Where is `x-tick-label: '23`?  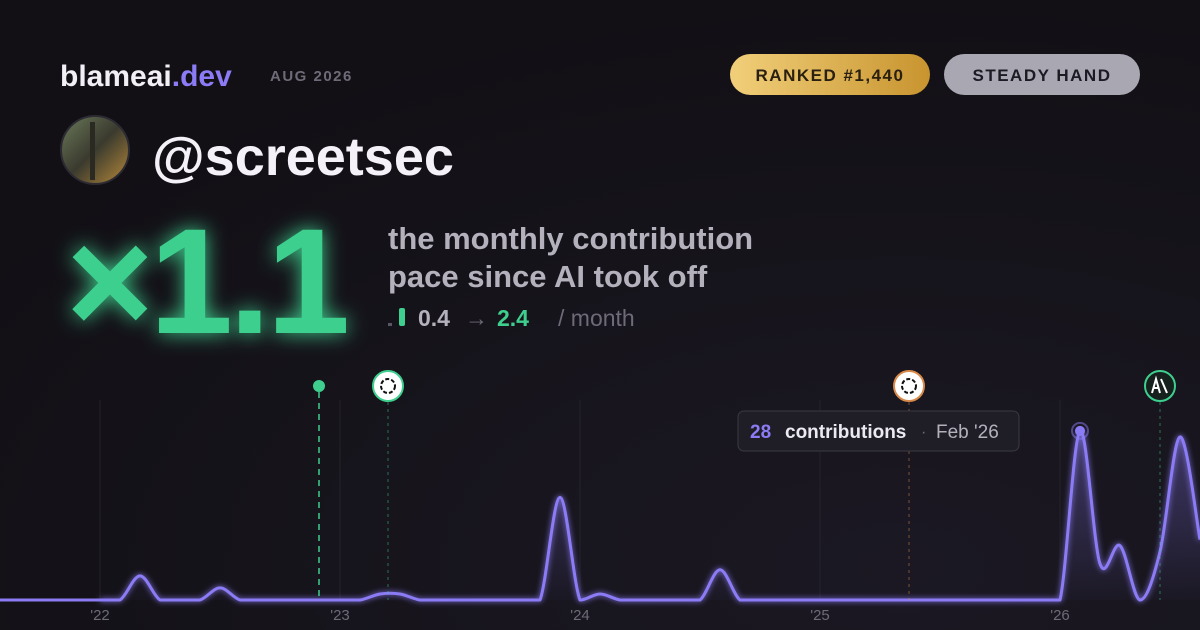 x-tick-label: '23 is located at coordinates (340, 615).